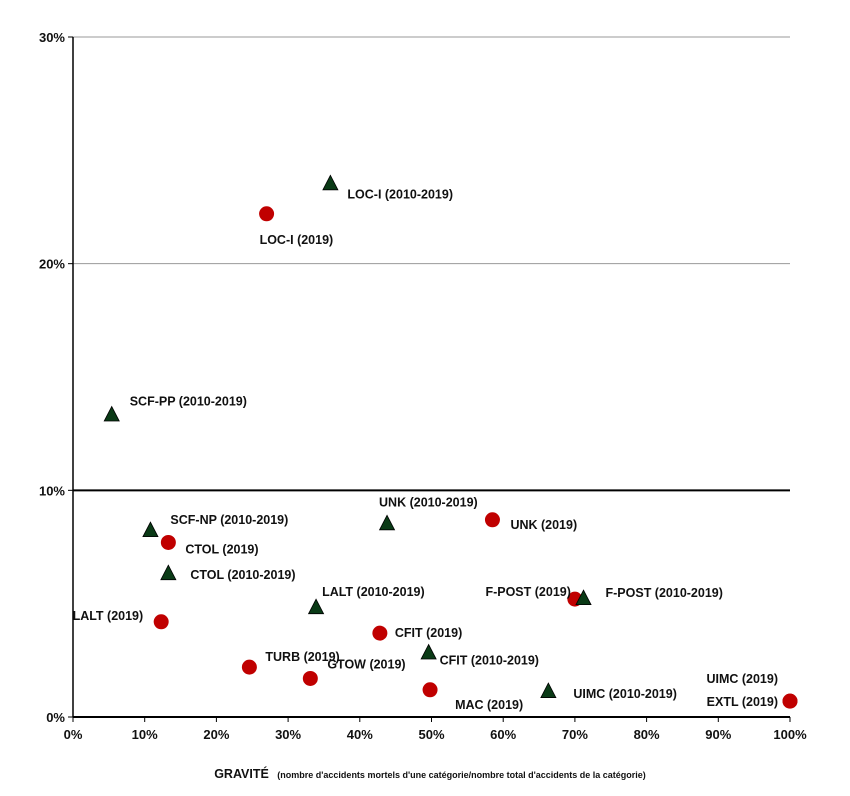 This screenshot has height=796, width=850. What do you see at coordinates (430, 690) in the screenshot?
I see `point-mac-2019-marker` at bounding box center [430, 690].